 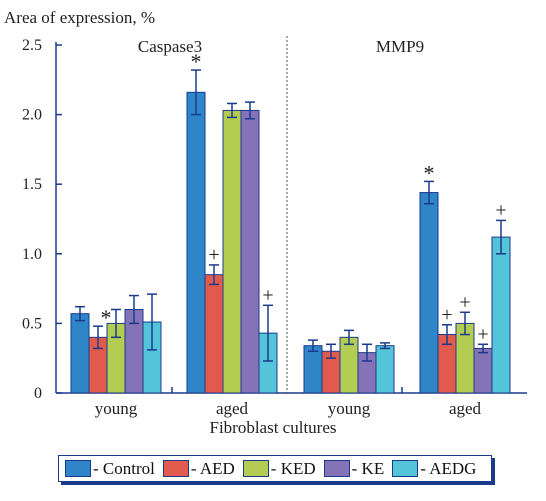 What do you see at coordinates (32, 254) in the screenshot?
I see `y-tick-label: 1.0` at bounding box center [32, 254].